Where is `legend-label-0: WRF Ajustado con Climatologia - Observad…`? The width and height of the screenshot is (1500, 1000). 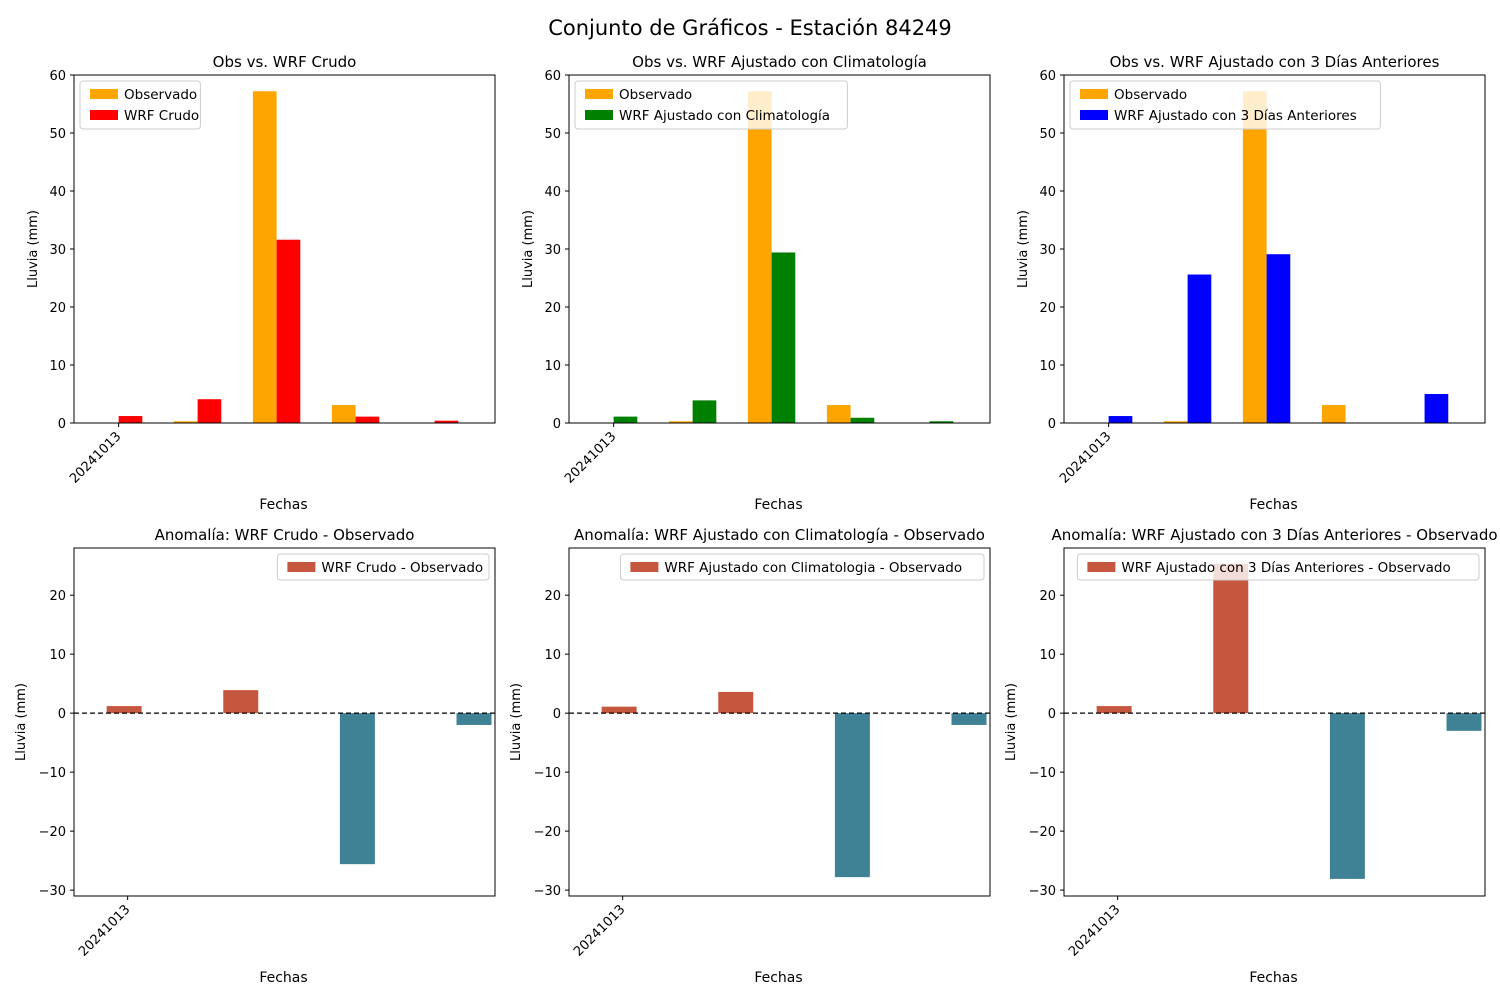 legend-label-0: WRF Ajustado con Climatologia - Observad… is located at coordinates (813, 568).